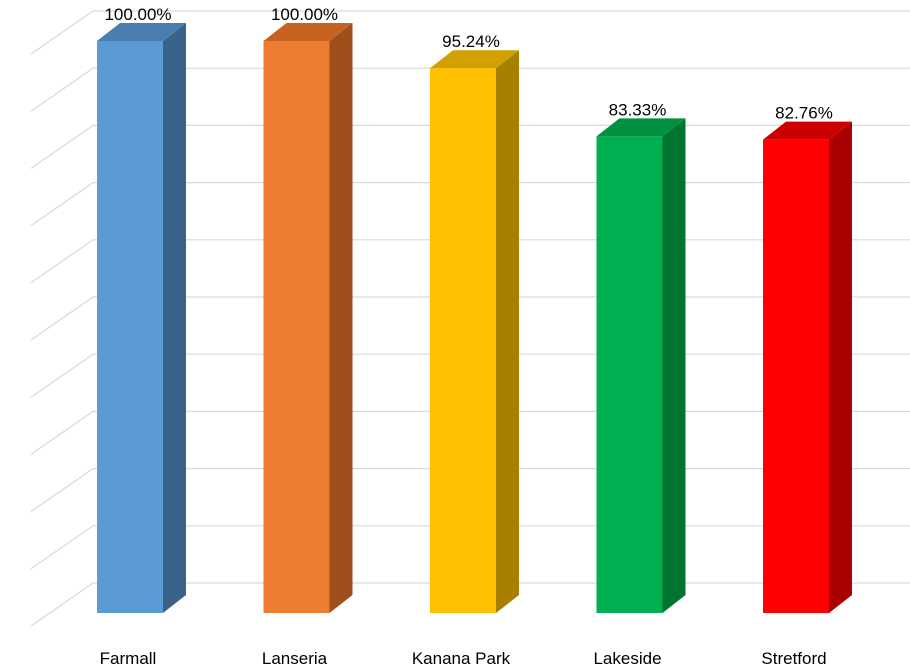  Describe the element at coordinates (804, 113) in the screenshot. I see `data-label: 82.76%` at that location.